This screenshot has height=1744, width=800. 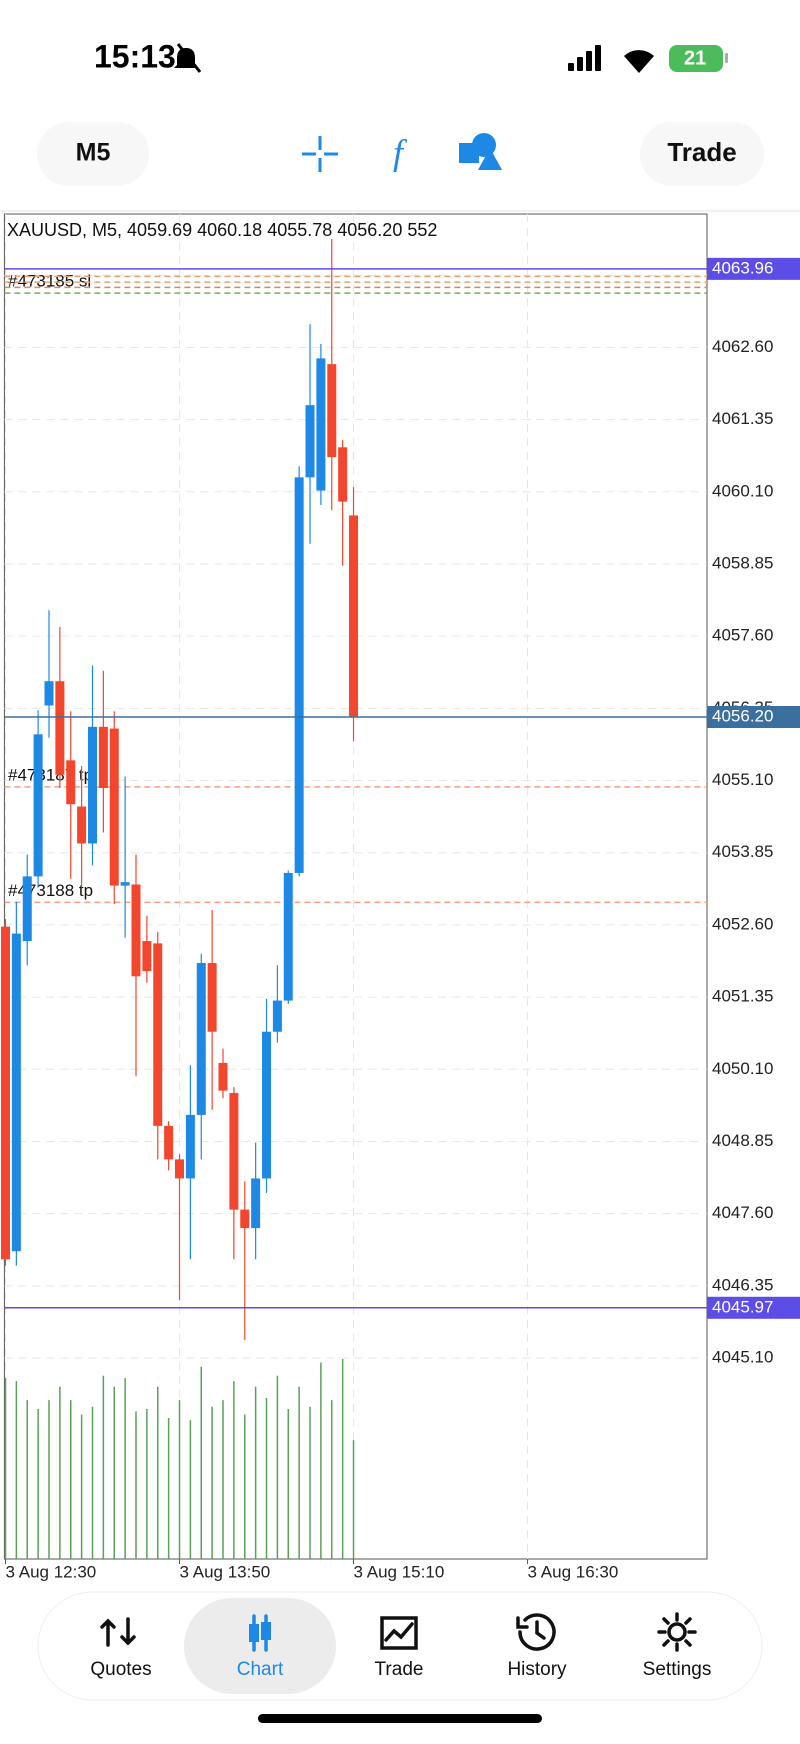 I want to click on chart-header-part: 4059.69, so click(x=159, y=230).